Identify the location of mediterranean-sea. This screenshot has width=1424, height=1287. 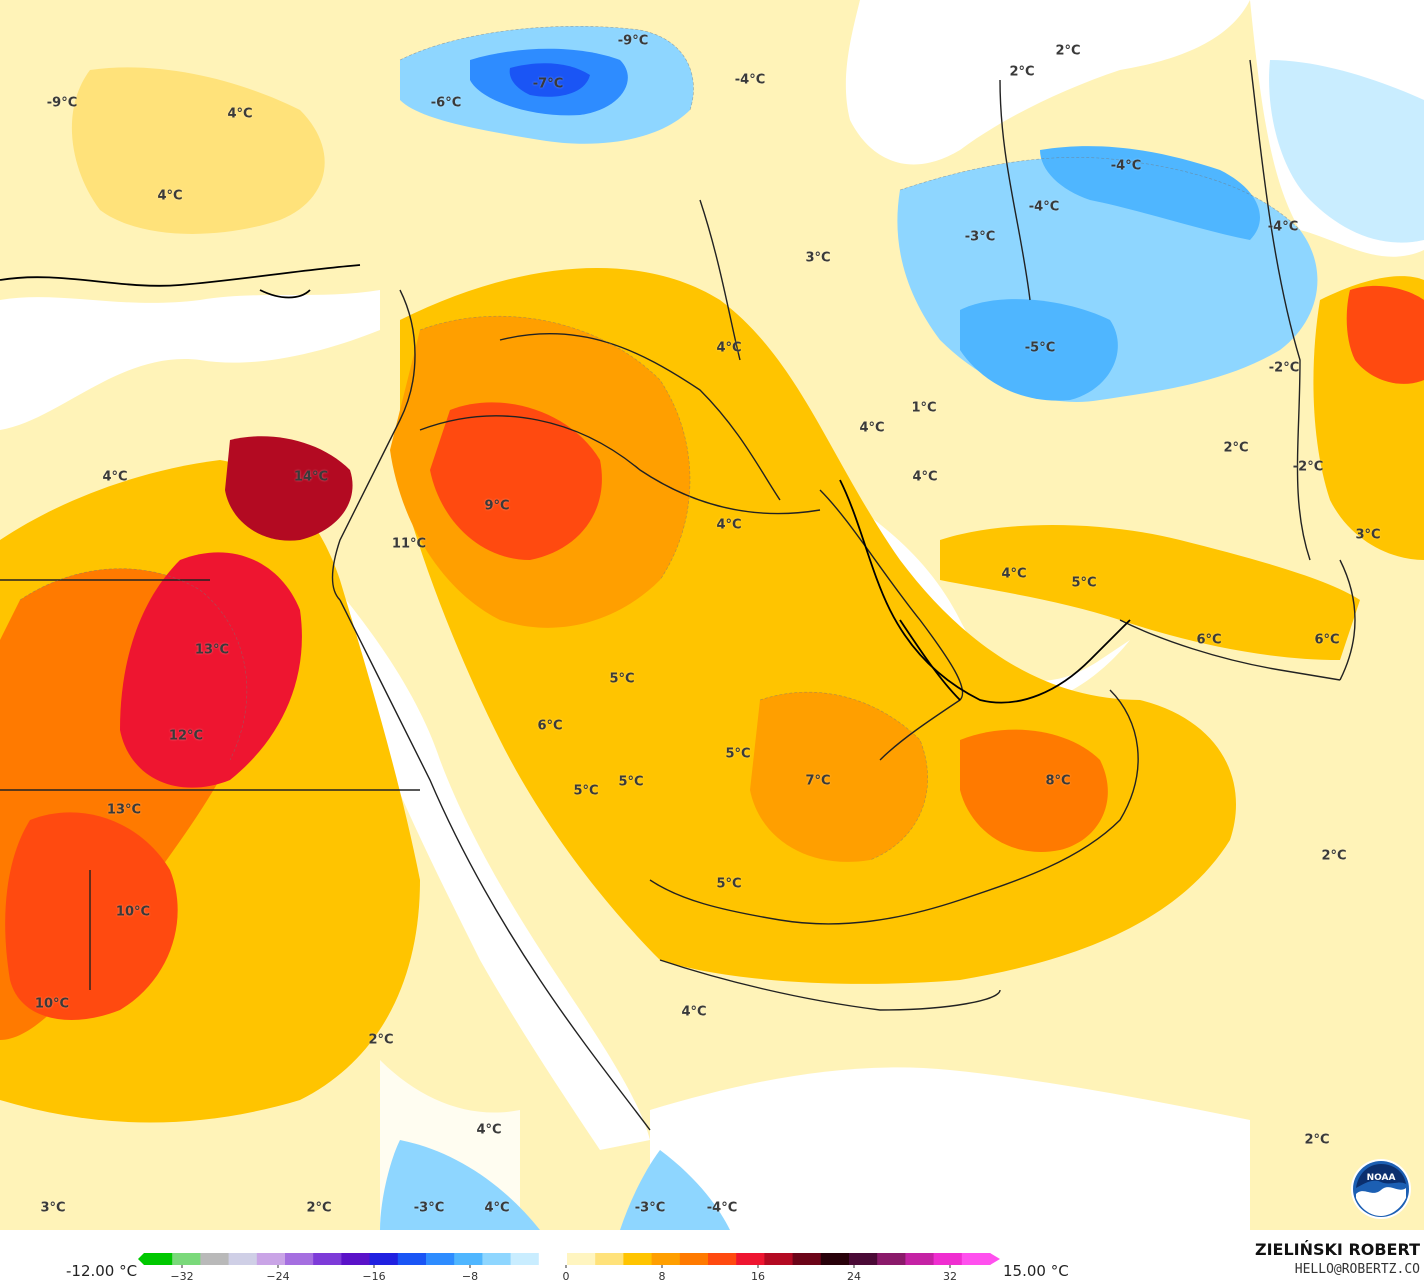
(190, 360).